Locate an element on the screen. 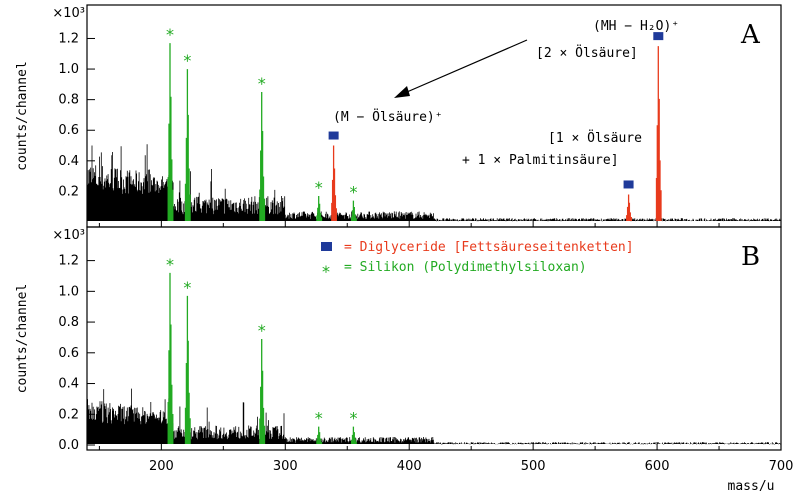 The image size is (800, 494). x-tick-label: 400 is located at coordinates (409, 466).